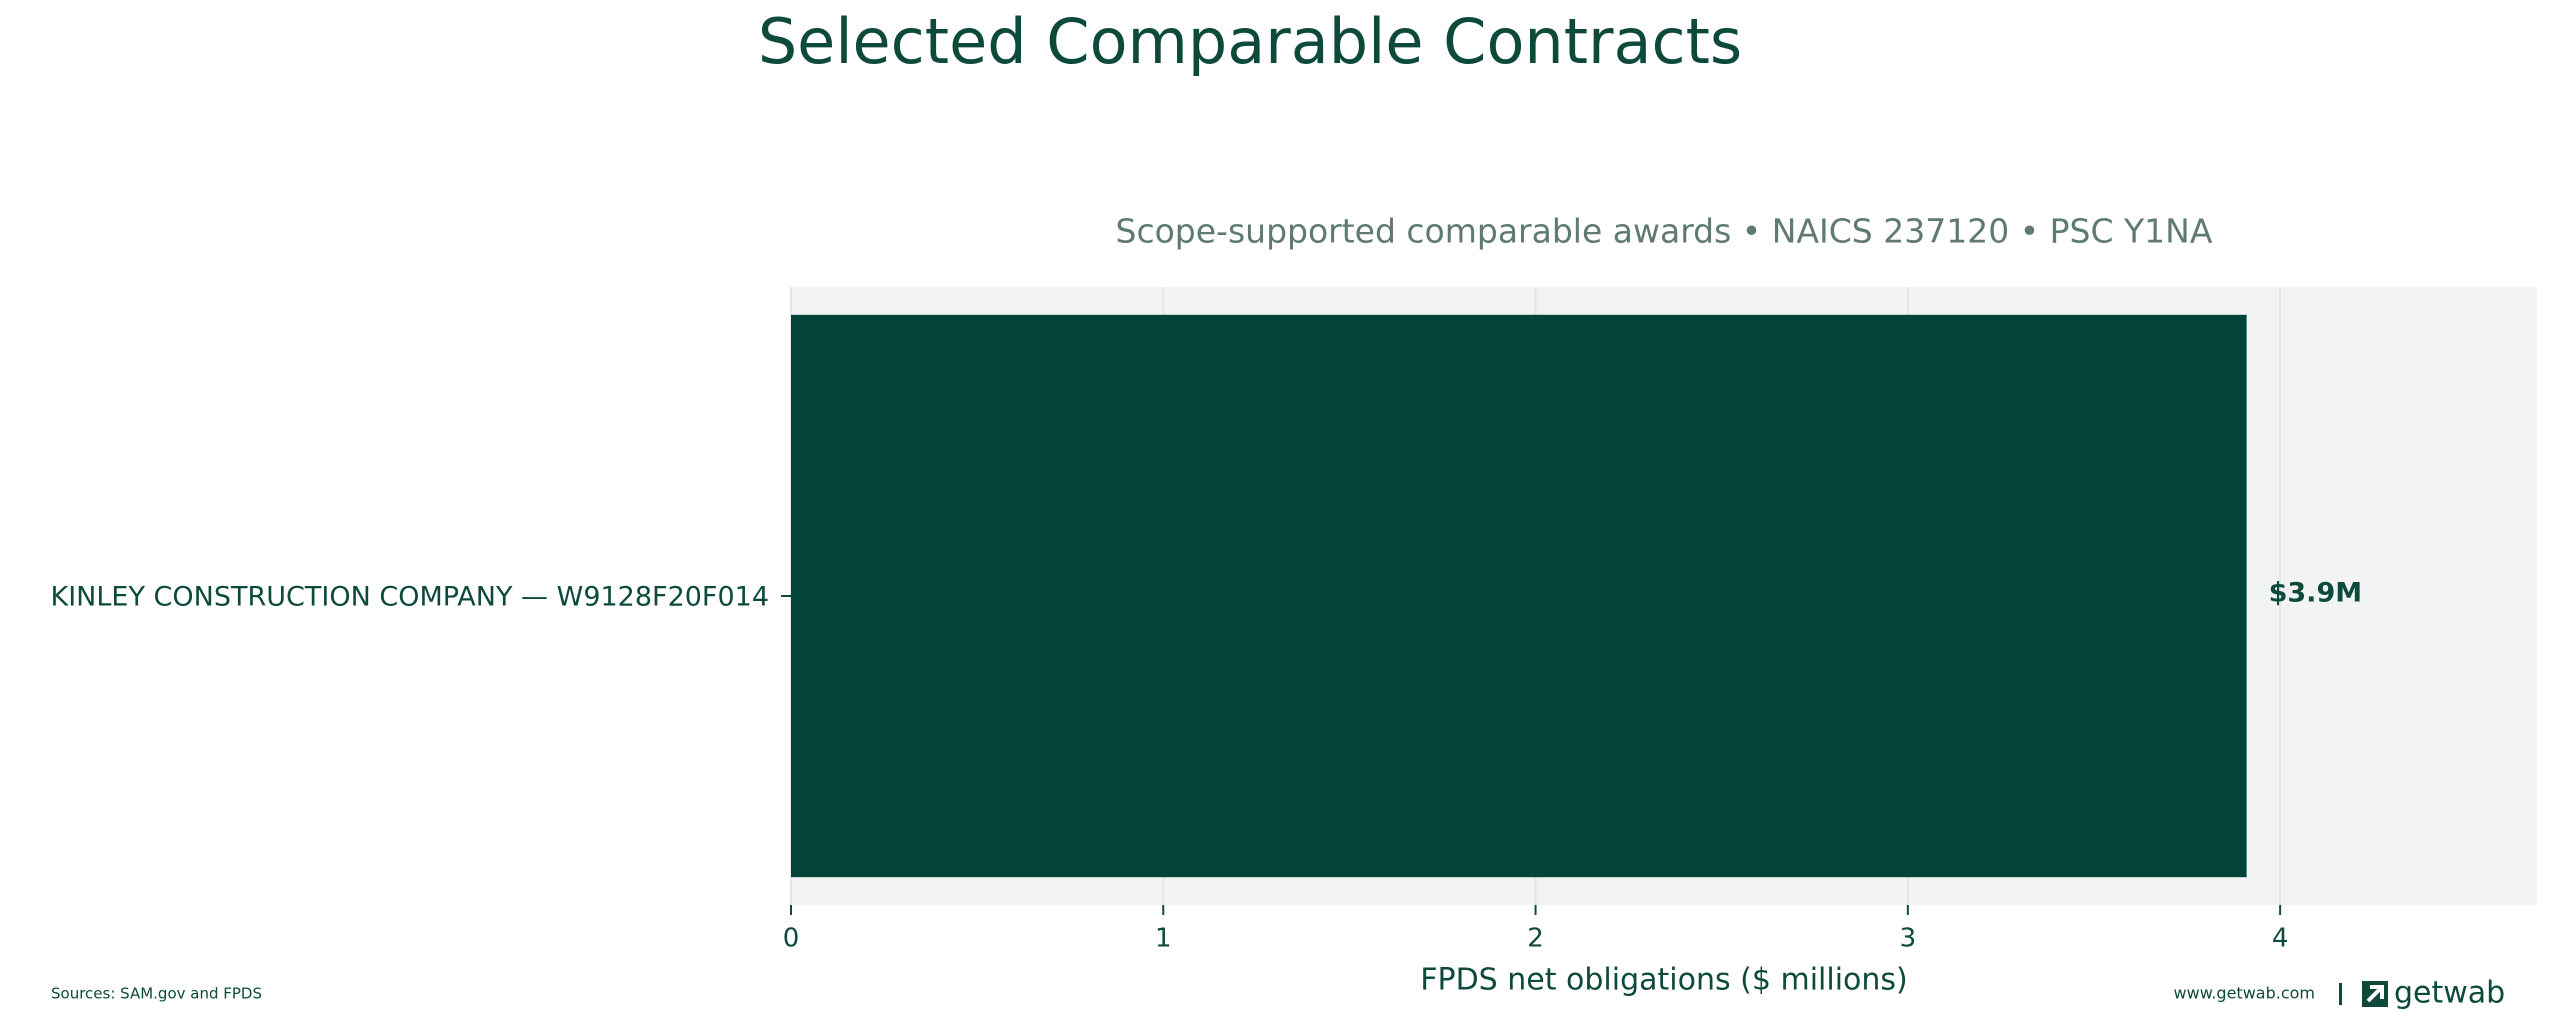 The height and width of the screenshot is (1022, 2558). What do you see at coordinates (156, 994) in the screenshot?
I see `source: Sources: SAM.gov and FPDS` at bounding box center [156, 994].